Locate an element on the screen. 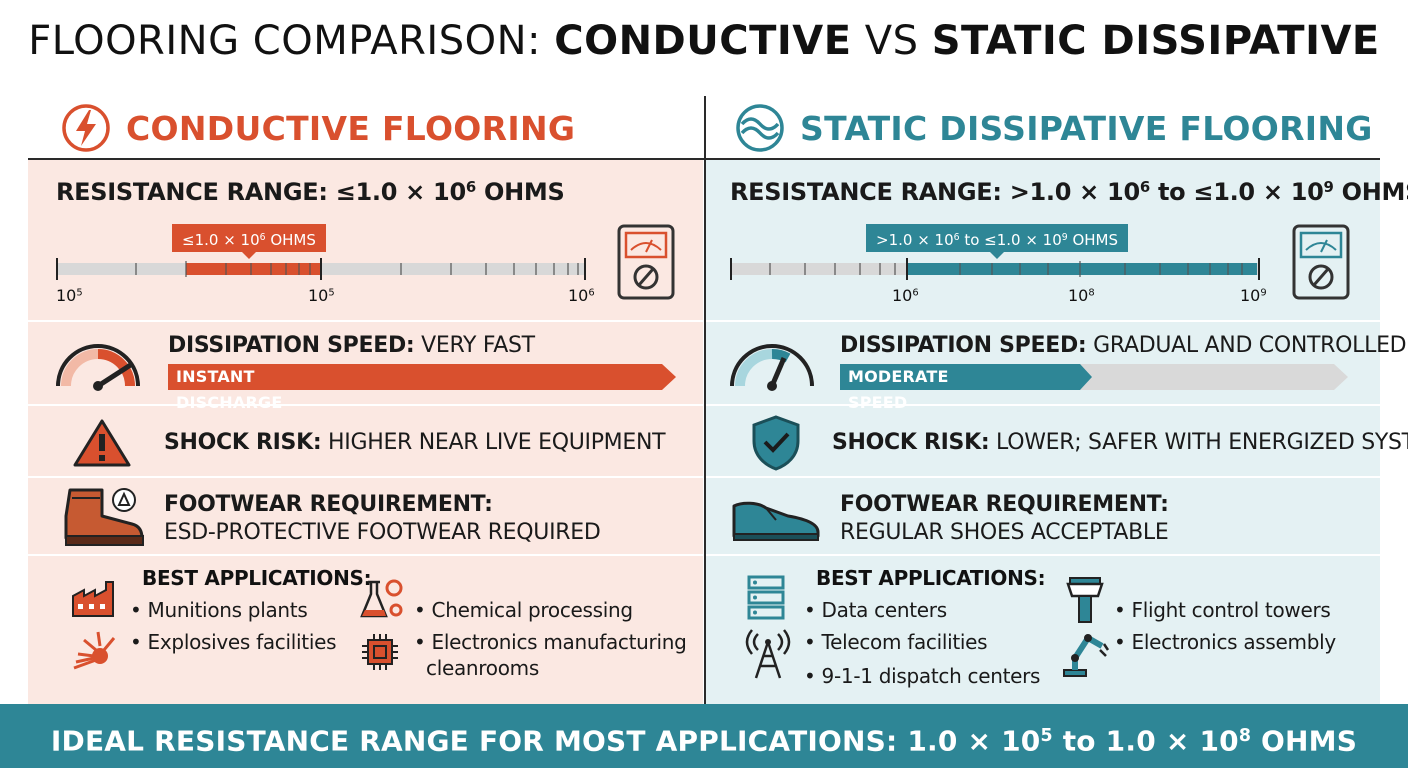 The height and width of the screenshot is (768, 1408). dissipative-resistance-scale is located at coordinates (995, 269).